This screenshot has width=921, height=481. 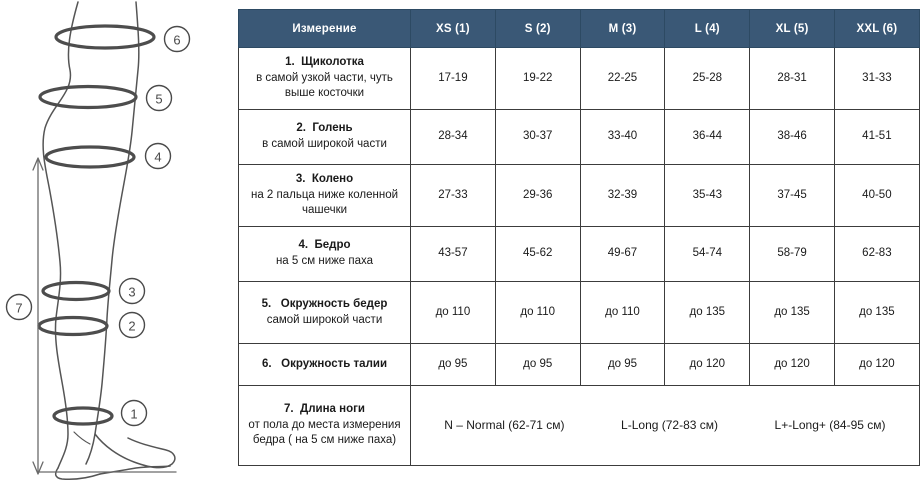 I want to click on marker-3: 3, so click(x=132, y=291).